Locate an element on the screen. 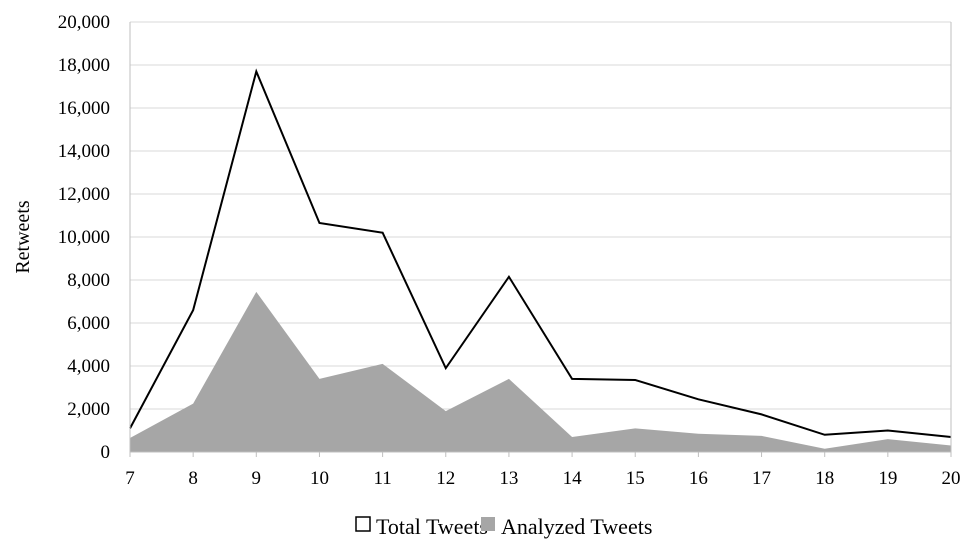 This screenshot has height=555, width=965. x-tick-label: 18 is located at coordinates (824, 478).